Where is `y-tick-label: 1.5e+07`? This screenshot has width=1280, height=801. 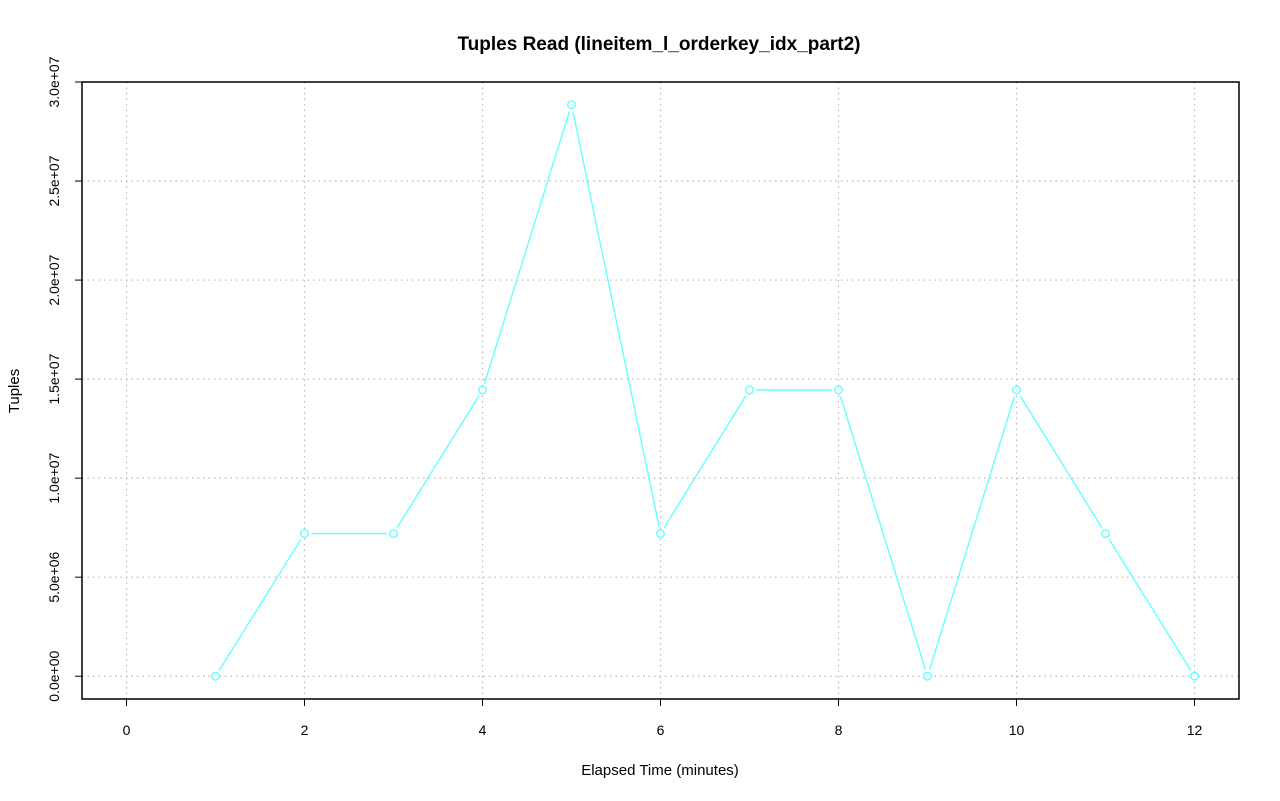
y-tick-label: 1.5e+07 is located at coordinates (54, 378).